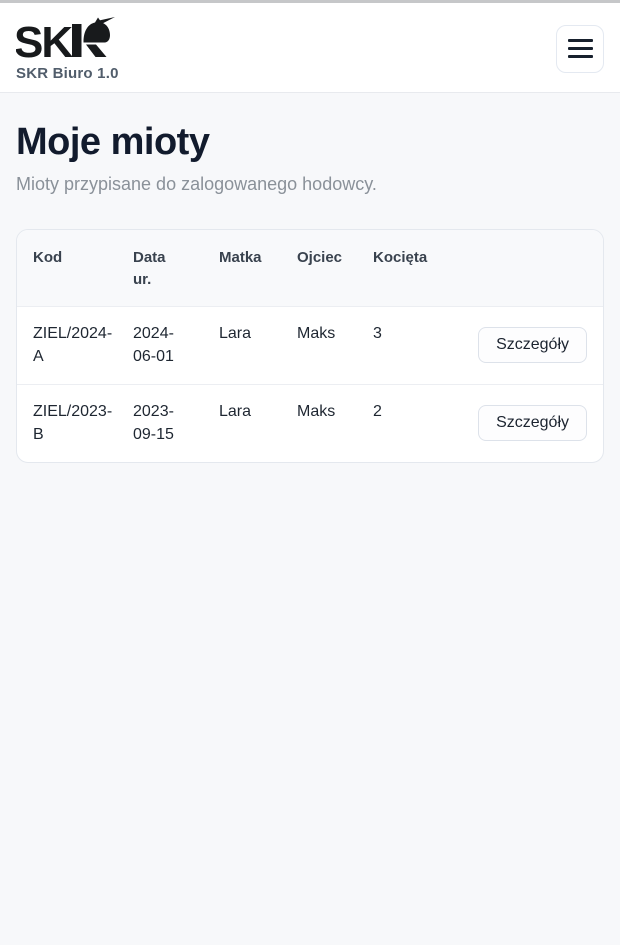 The width and height of the screenshot is (620, 945). What do you see at coordinates (48, 257) in the screenshot?
I see `column-header-kod: Kod` at bounding box center [48, 257].